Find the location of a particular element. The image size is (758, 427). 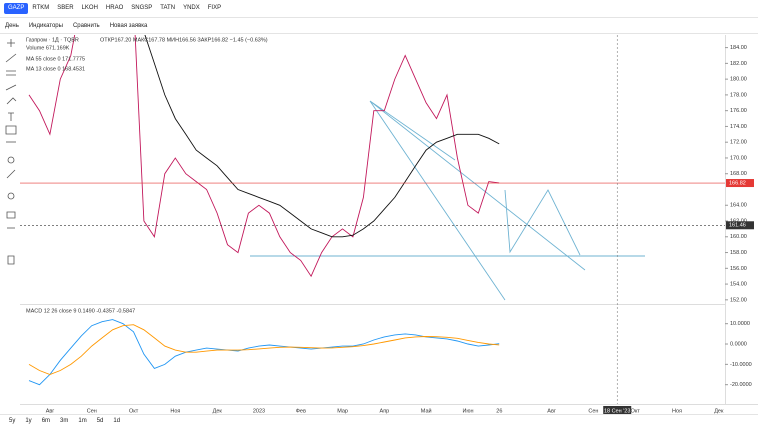

range-button: 1m is located at coordinates (82, 421).